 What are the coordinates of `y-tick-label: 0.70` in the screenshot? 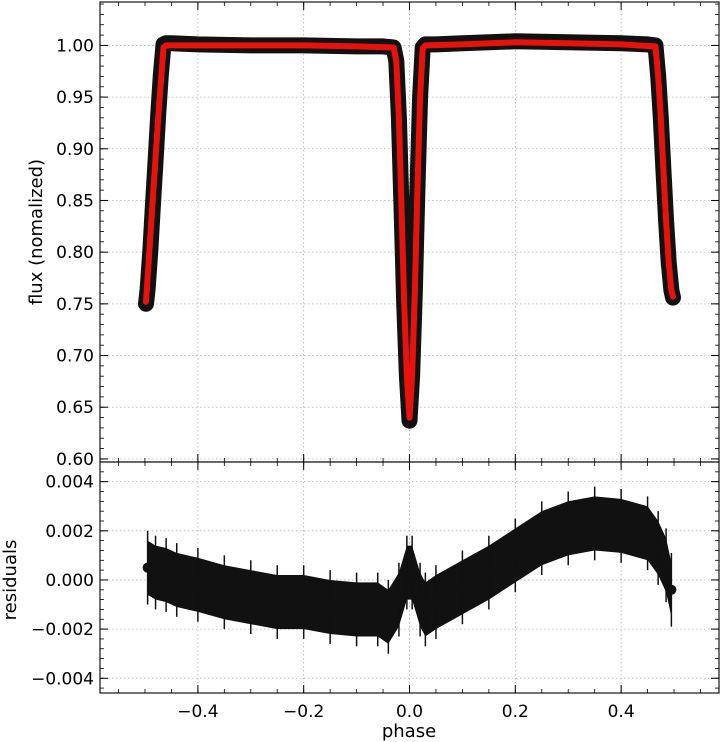 It's located at (75, 357).